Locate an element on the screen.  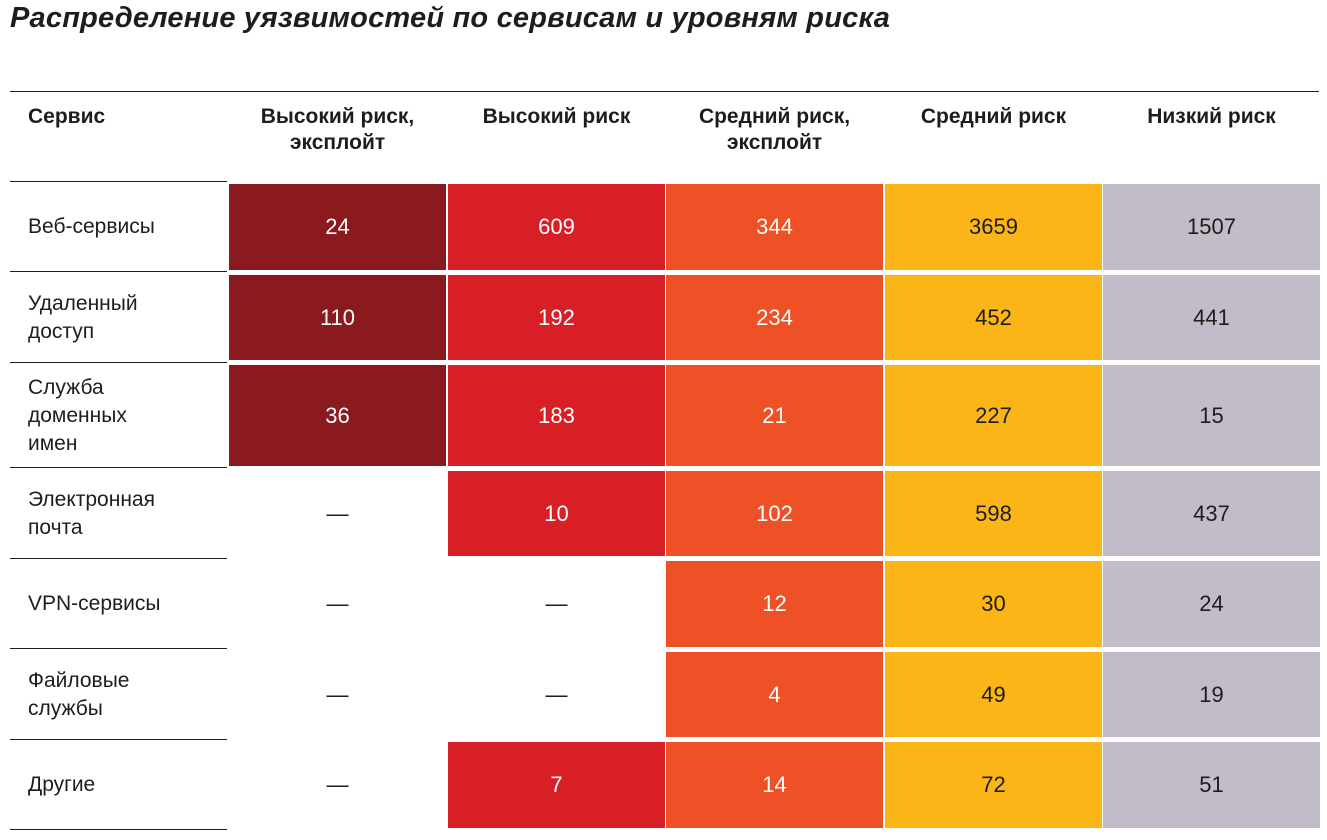
row-label-text: Веб-сервисы is located at coordinates (91, 227).